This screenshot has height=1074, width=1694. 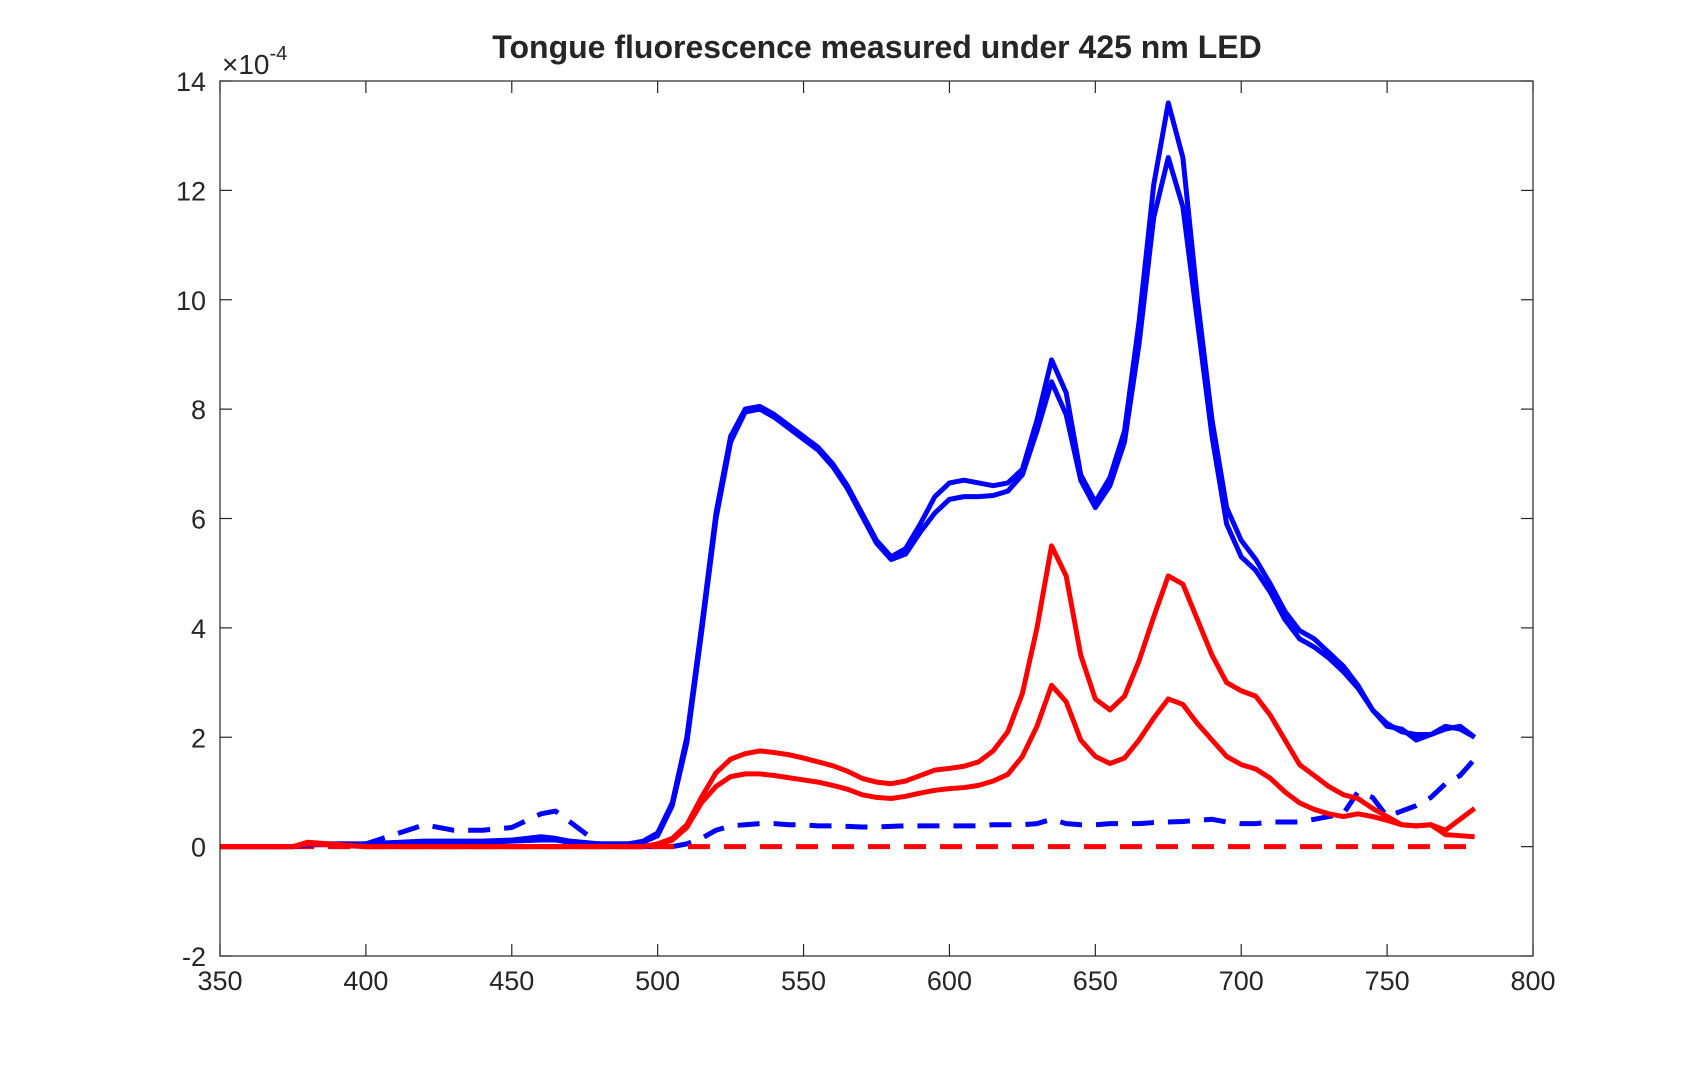 What do you see at coordinates (246, 64) in the screenshot?
I see `y-multiplier-base: ×10` at bounding box center [246, 64].